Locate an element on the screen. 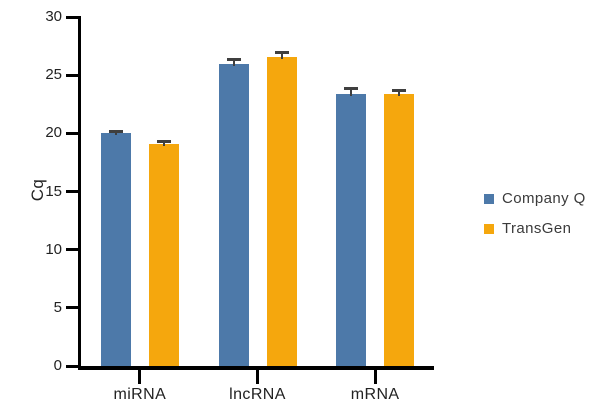  y-tick-label: 0 is located at coordinates (57, 365).